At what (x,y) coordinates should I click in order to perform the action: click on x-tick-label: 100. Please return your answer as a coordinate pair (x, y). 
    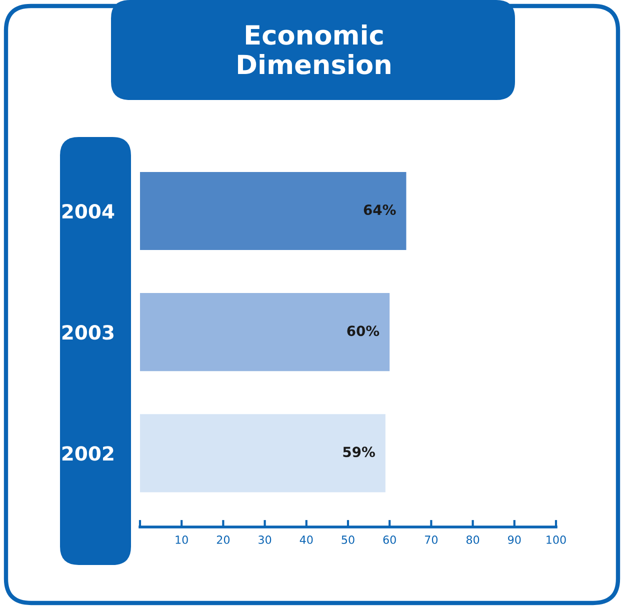
    Looking at the image, I should click on (556, 540).